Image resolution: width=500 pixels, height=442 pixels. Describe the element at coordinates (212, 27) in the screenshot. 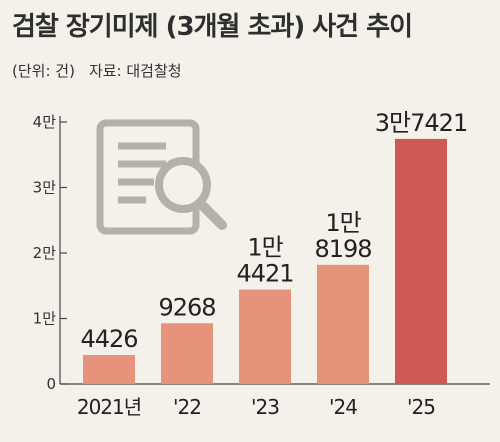

I see `chart-title: 검찰 장기미제 (3개월 초과) 사건 추이` at that location.